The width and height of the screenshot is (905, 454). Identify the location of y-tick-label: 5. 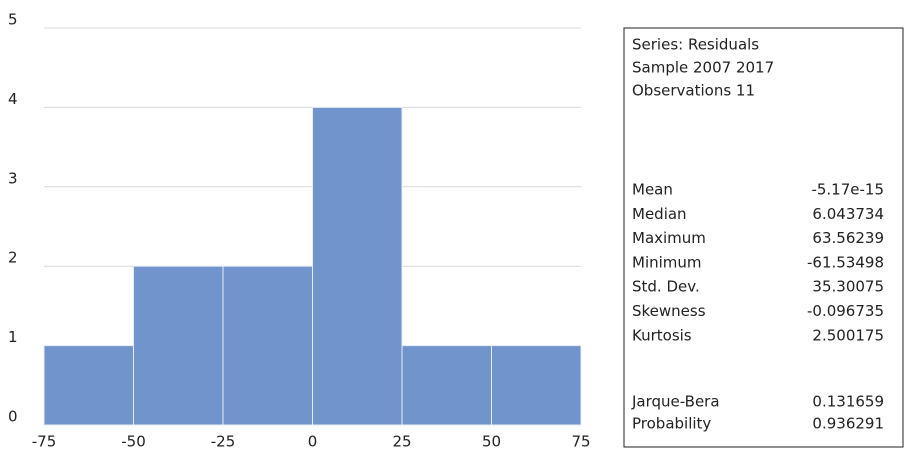
(13, 20).